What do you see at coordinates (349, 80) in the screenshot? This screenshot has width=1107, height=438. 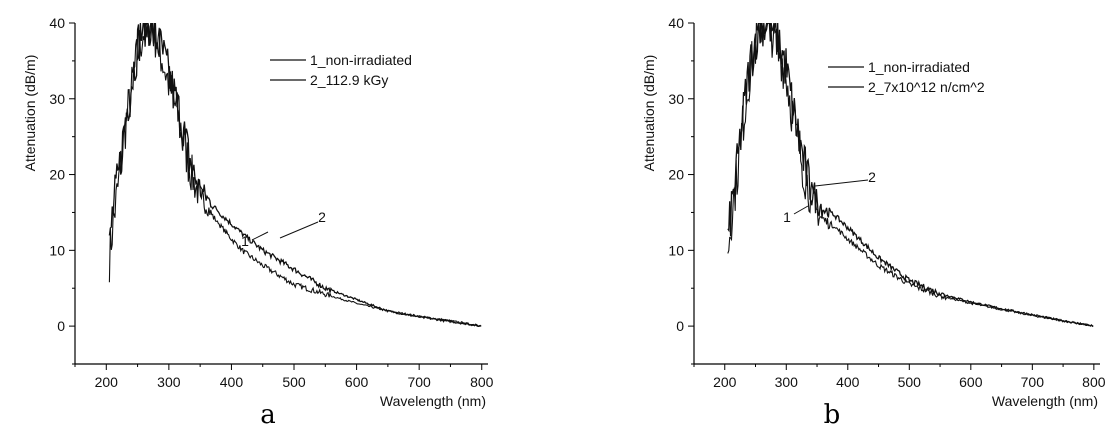 I see `legend-entry: 2_112.9 kGy` at bounding box center [349, 80].